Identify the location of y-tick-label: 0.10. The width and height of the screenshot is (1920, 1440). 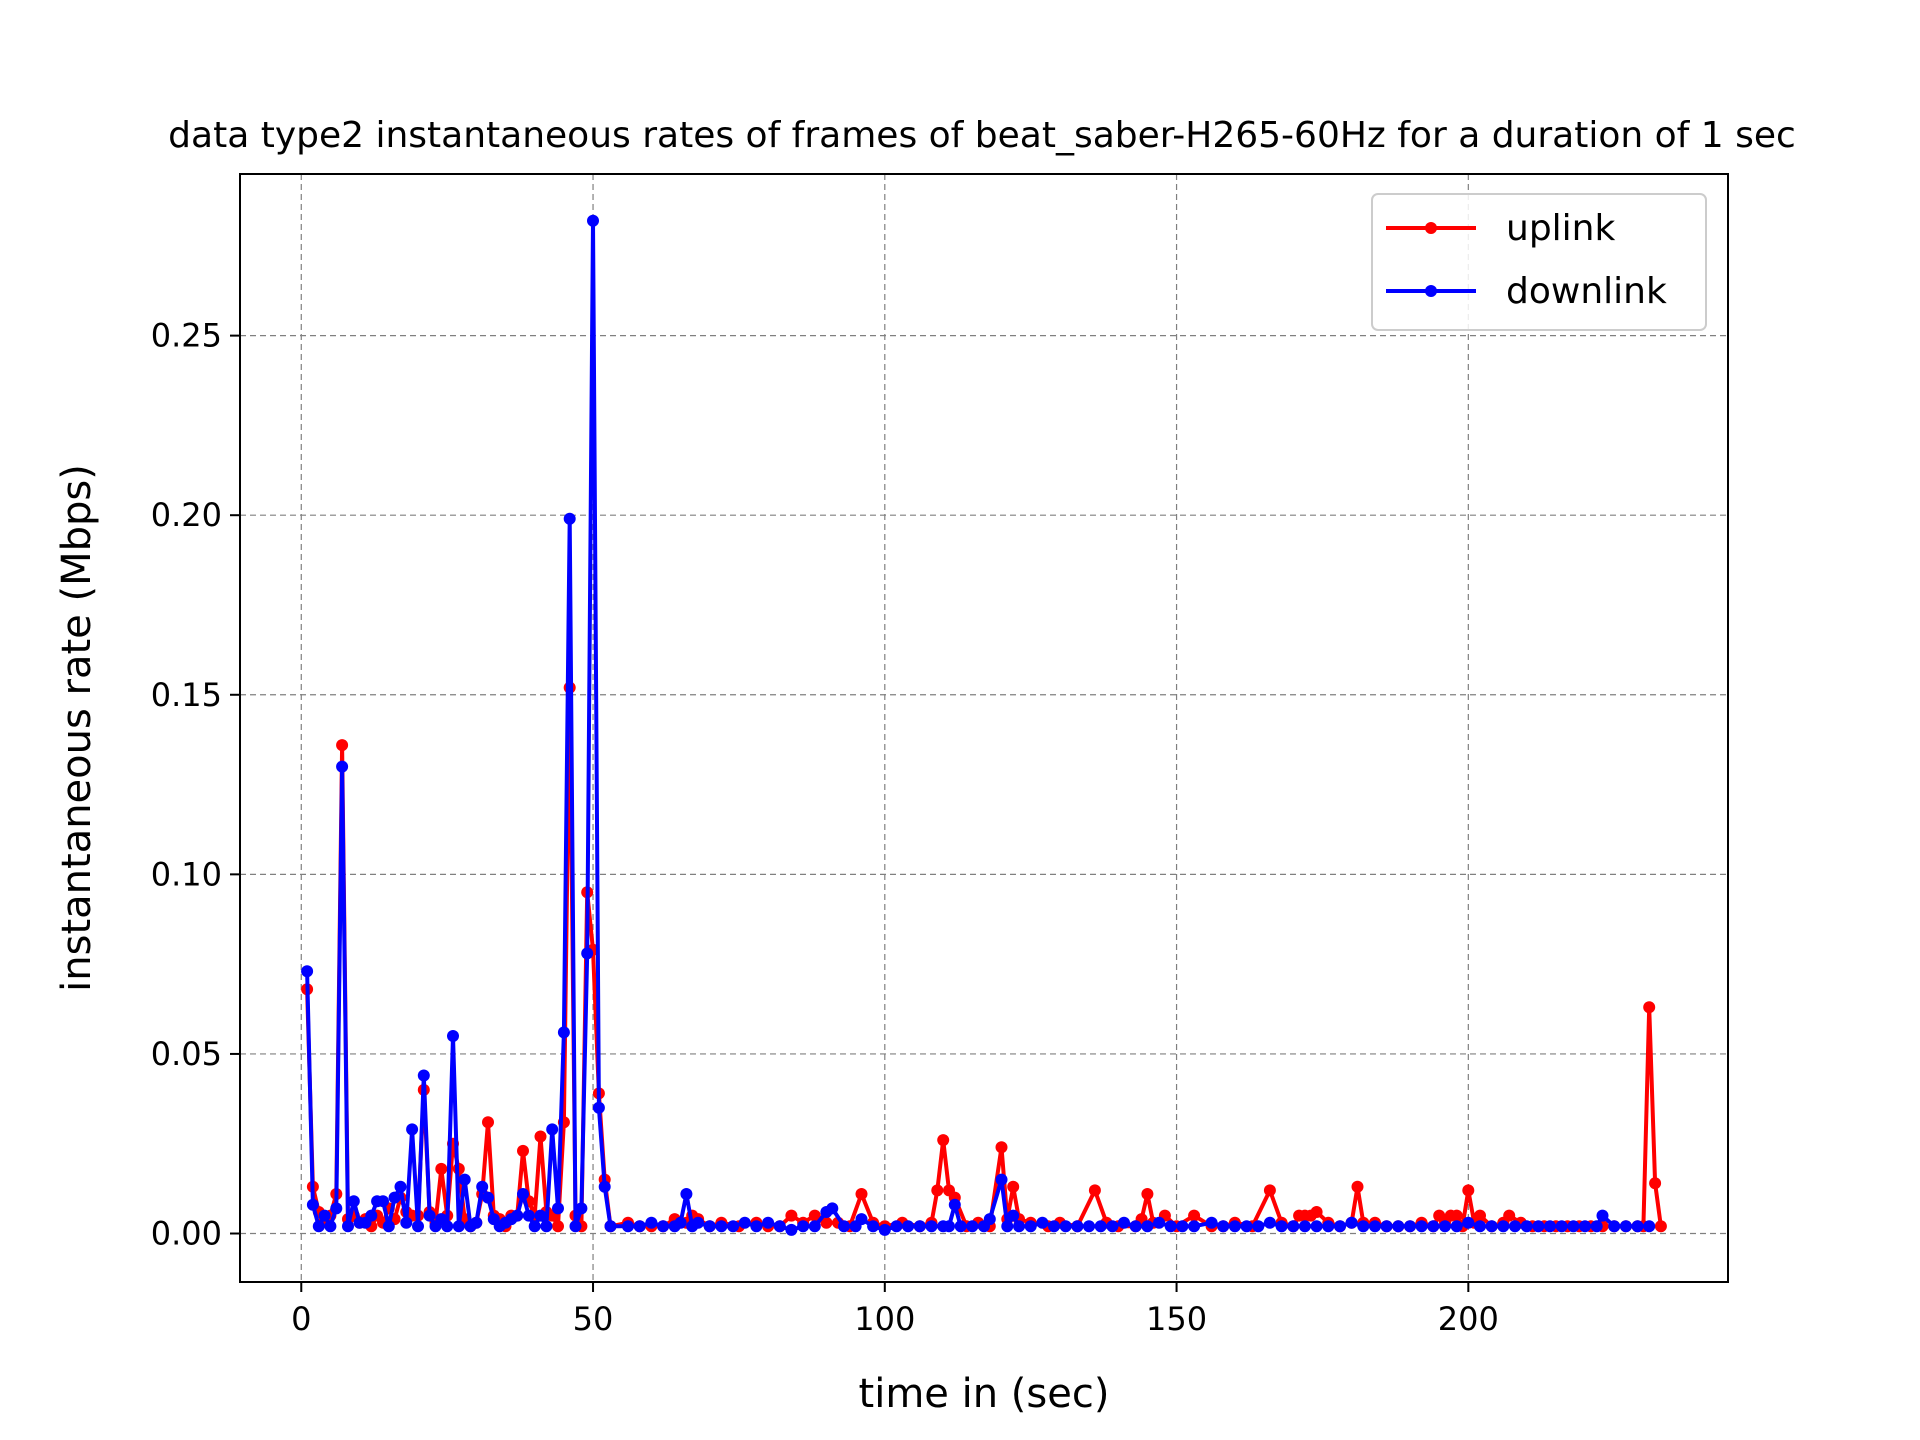
(186, 874).